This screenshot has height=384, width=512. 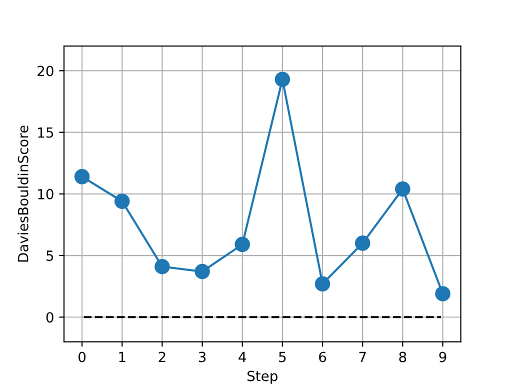 What do you see at coordinates (82, 357) in the screenshot?
I see `x-tick-label: 0` at bounding box center [82, 357].